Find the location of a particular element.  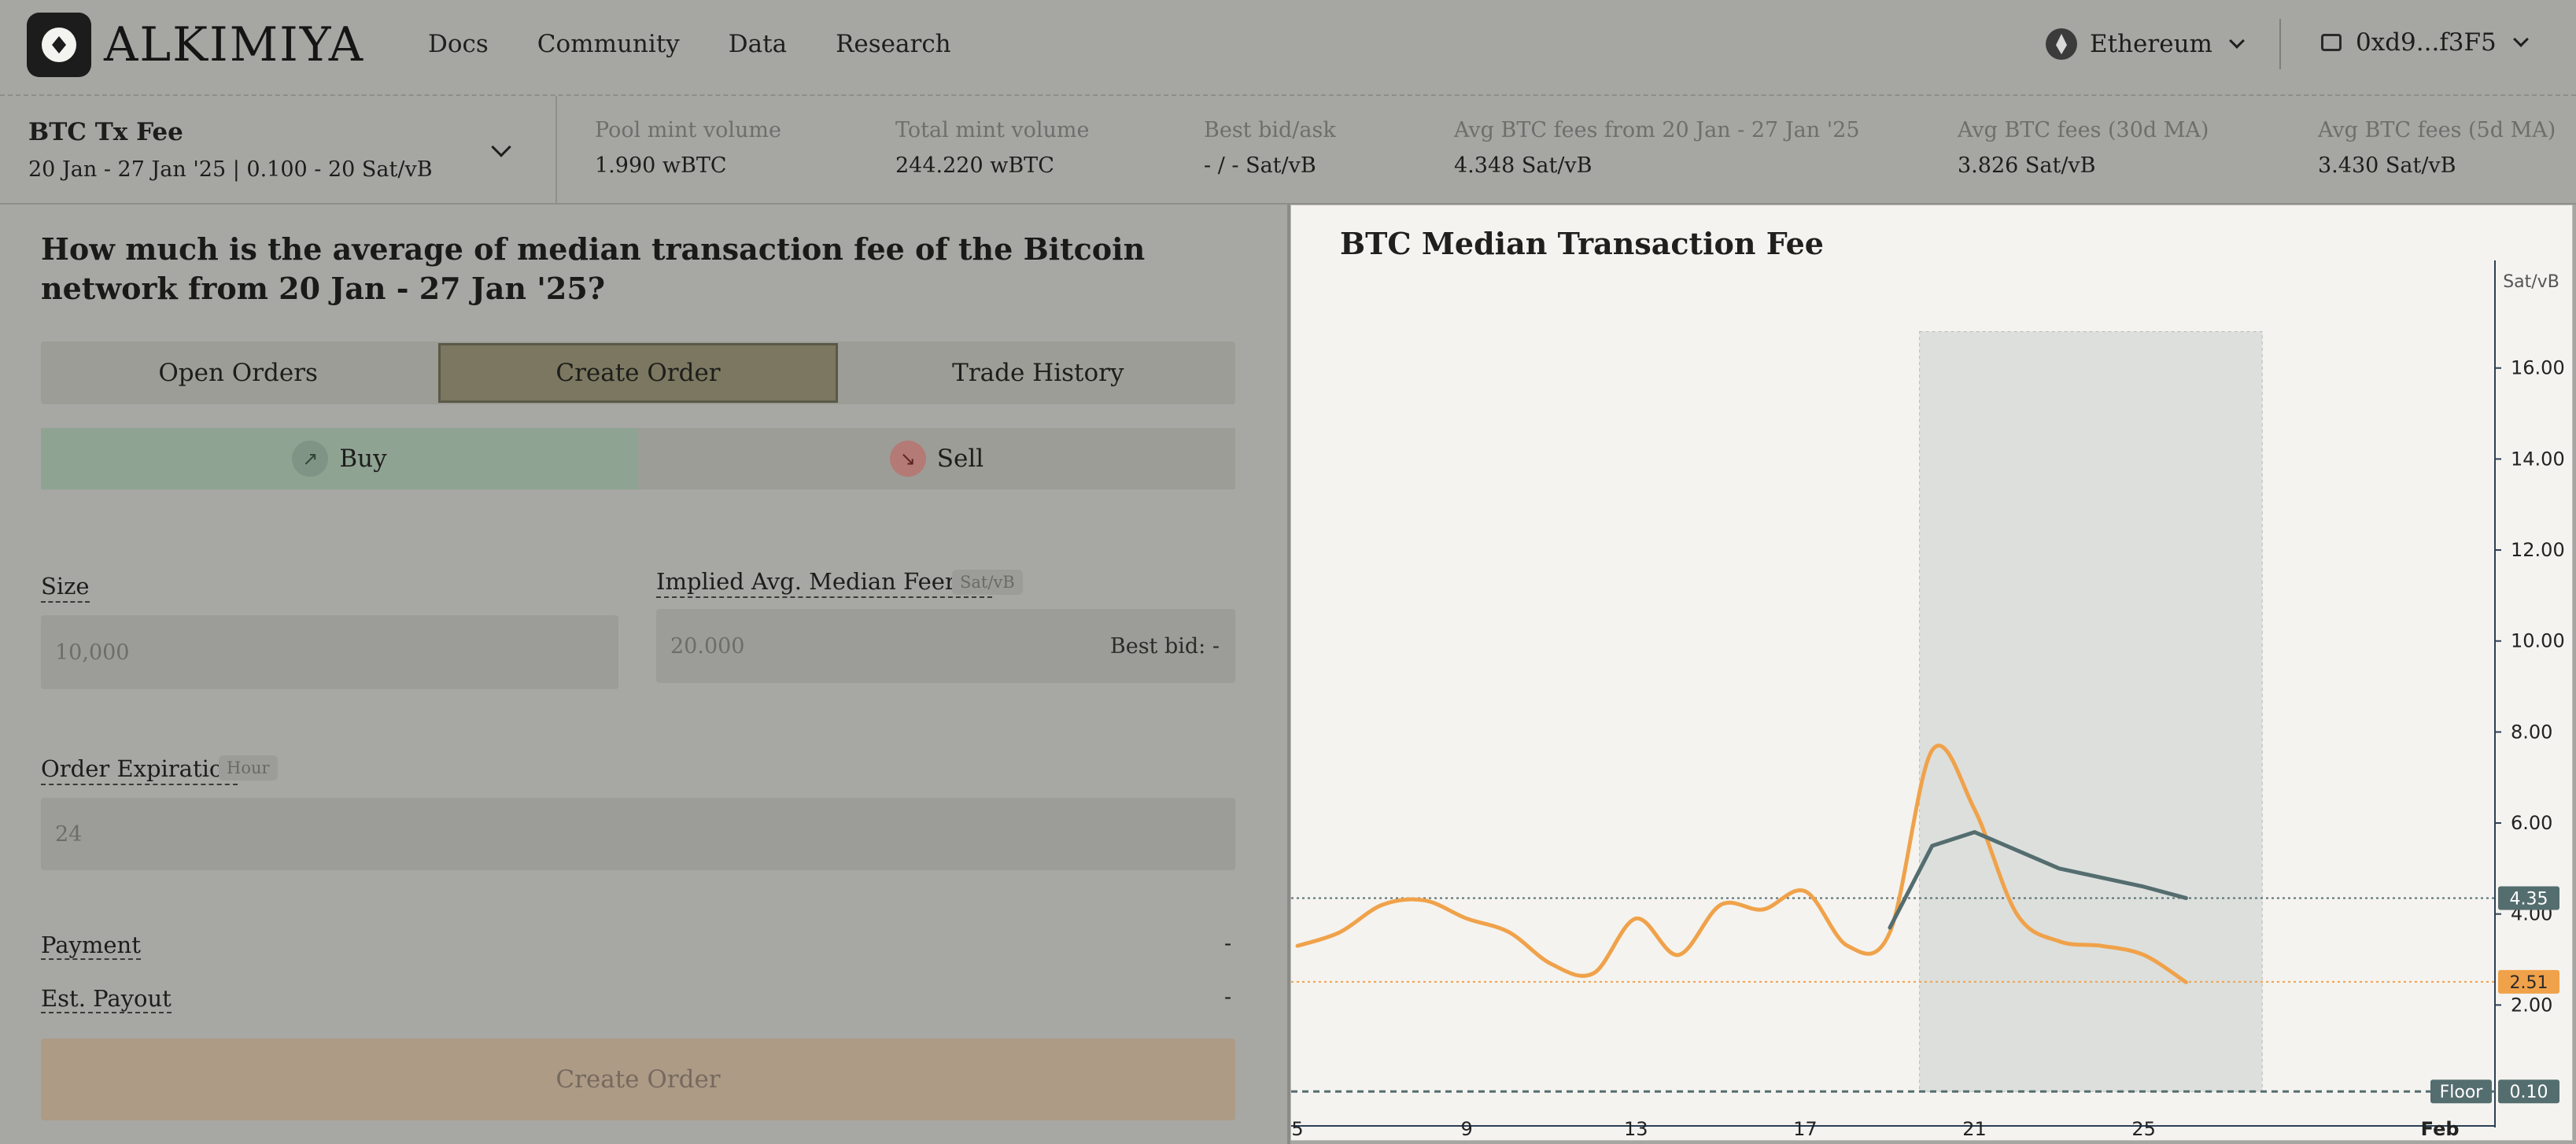

feerate-input: 20.000 Best bid: - is located at coordinates (945, 646).